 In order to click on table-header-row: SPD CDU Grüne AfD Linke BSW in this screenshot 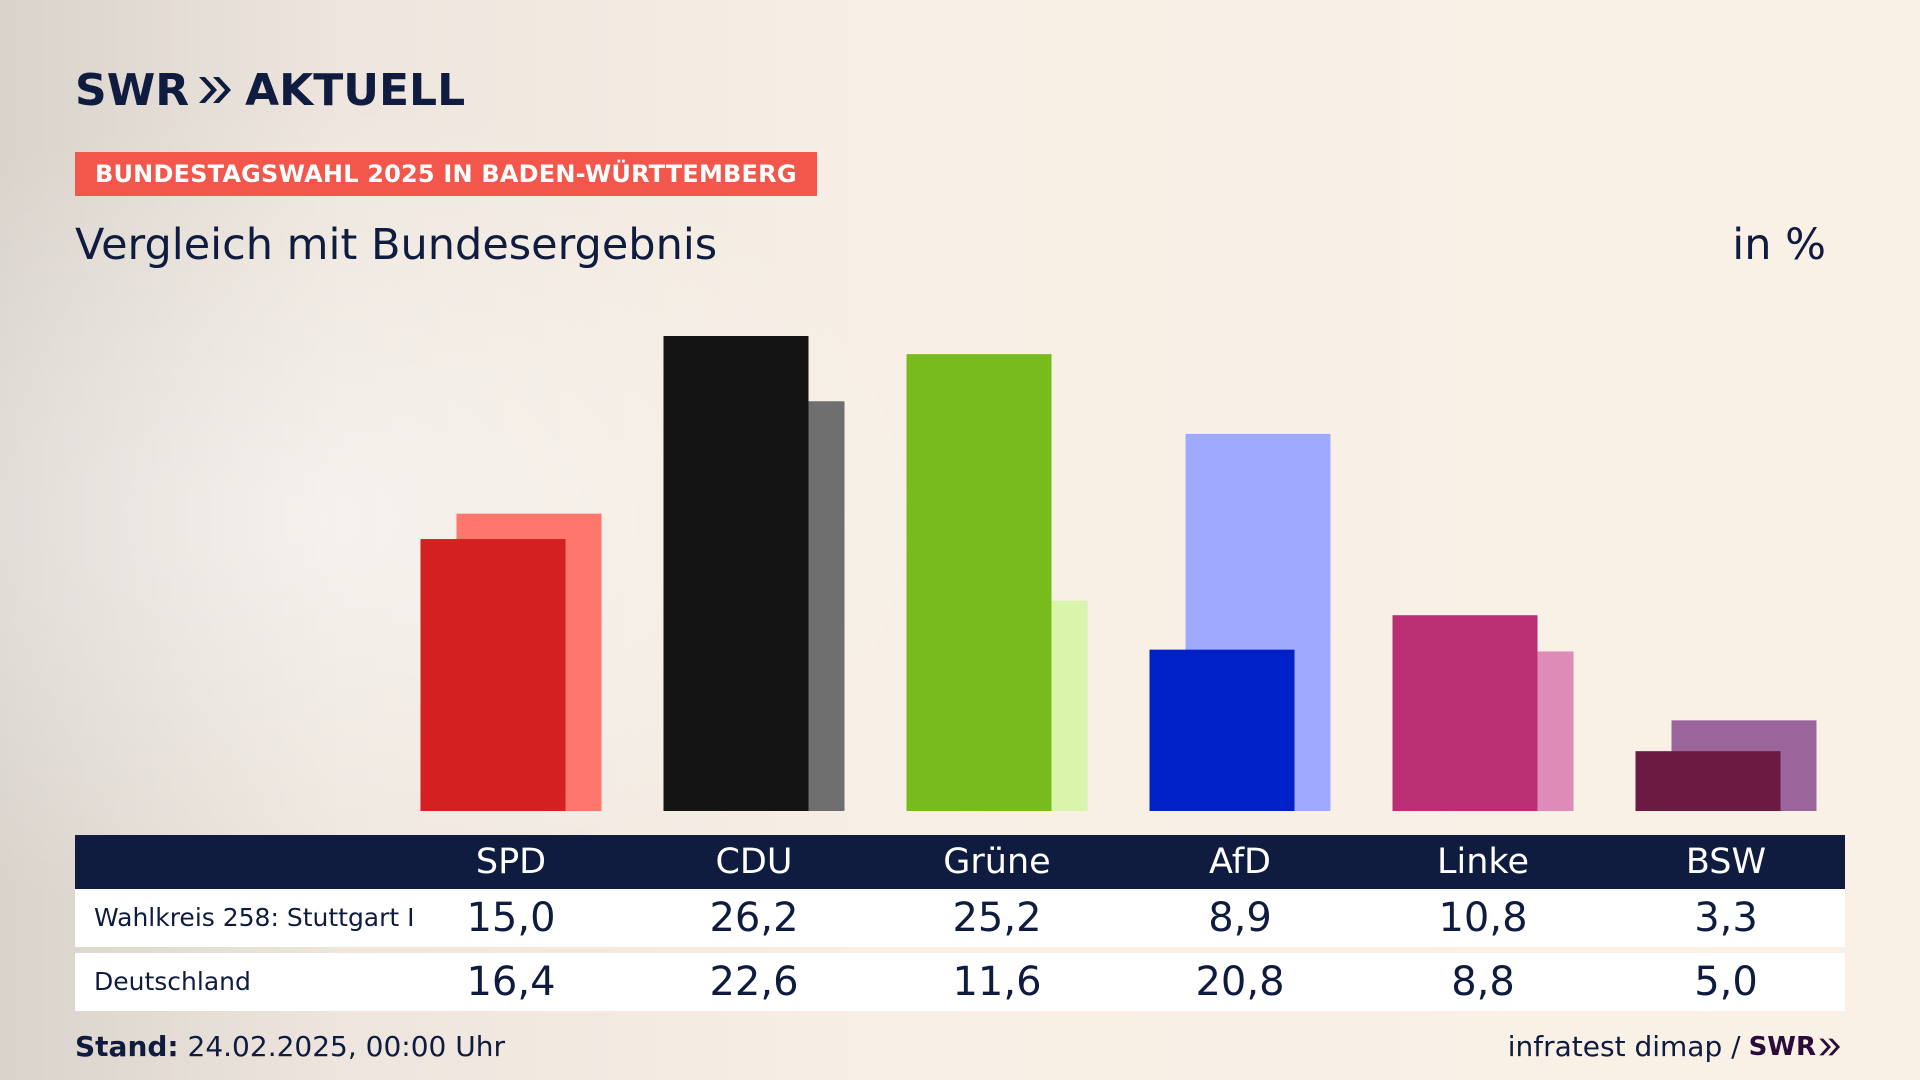, I will do `click(960, 862)`.